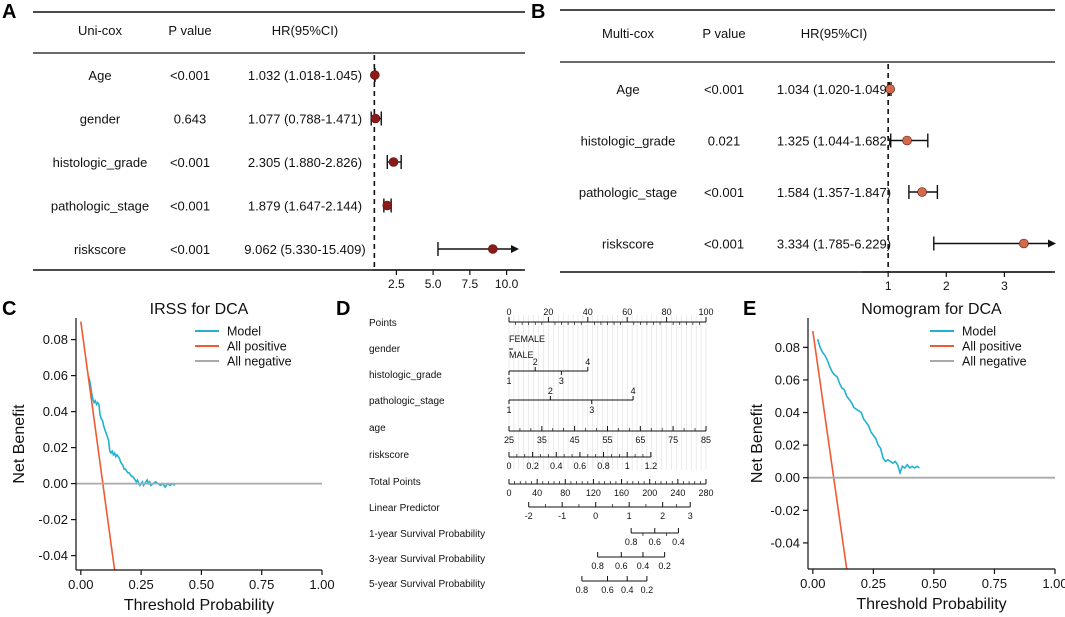  What do you see at coordinates (643, 566) in the screenshot?
I see `nomogram-tick-label: 0.4` at bounding box center [643, 566].